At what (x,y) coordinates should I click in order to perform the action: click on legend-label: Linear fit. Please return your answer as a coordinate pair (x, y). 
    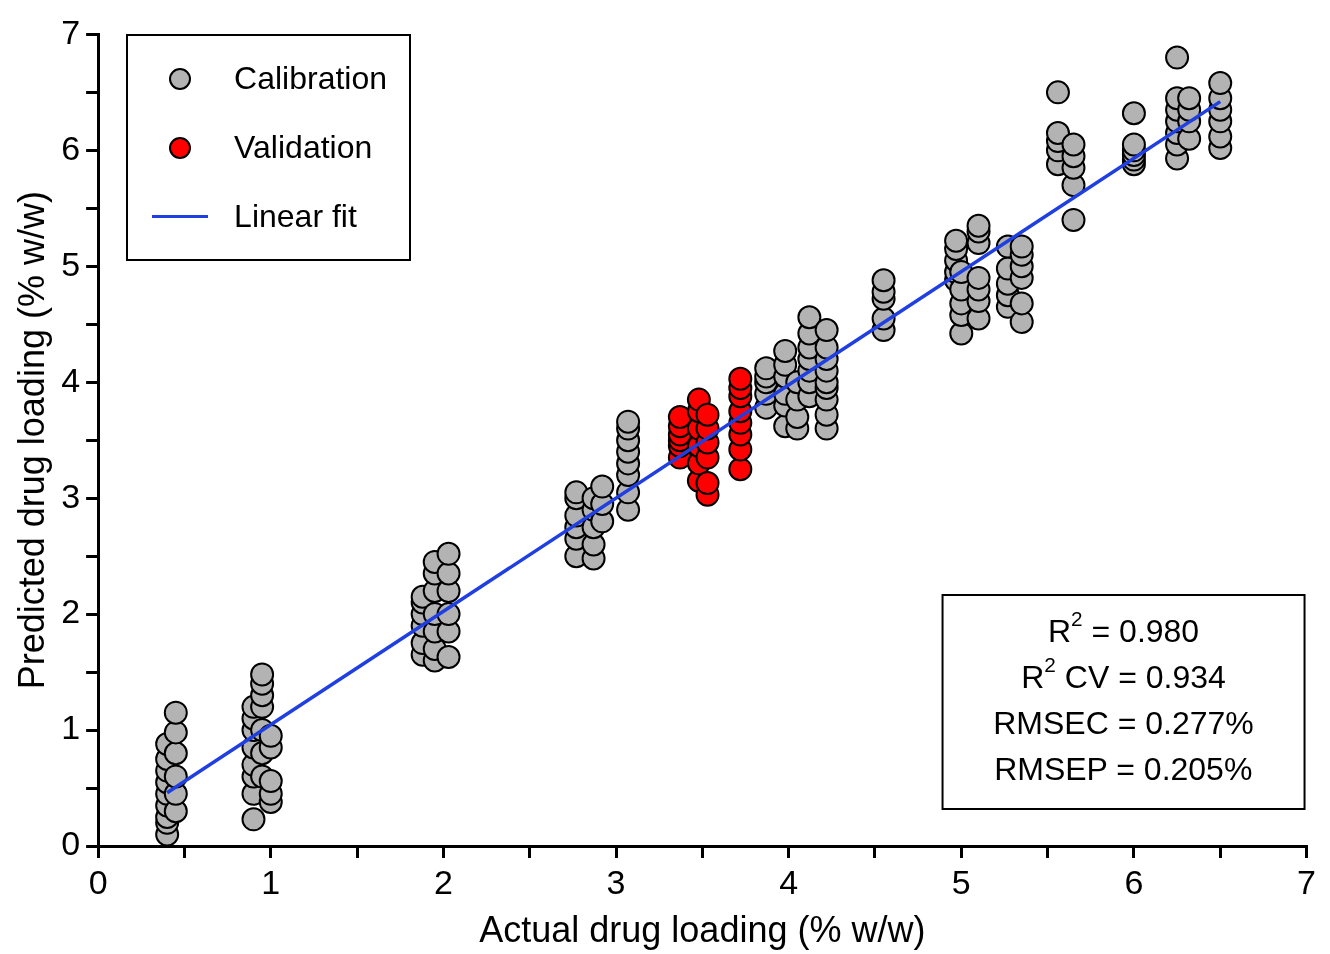
    Looking at the image, I should click on (295, 217).